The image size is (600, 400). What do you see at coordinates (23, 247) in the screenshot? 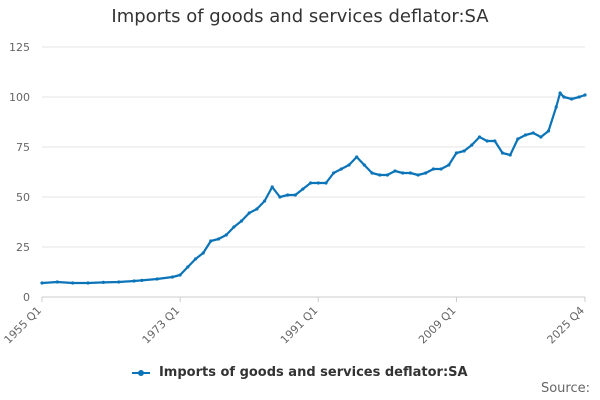
I see `y-tick-label: 25` at bounding box center [23, 247].